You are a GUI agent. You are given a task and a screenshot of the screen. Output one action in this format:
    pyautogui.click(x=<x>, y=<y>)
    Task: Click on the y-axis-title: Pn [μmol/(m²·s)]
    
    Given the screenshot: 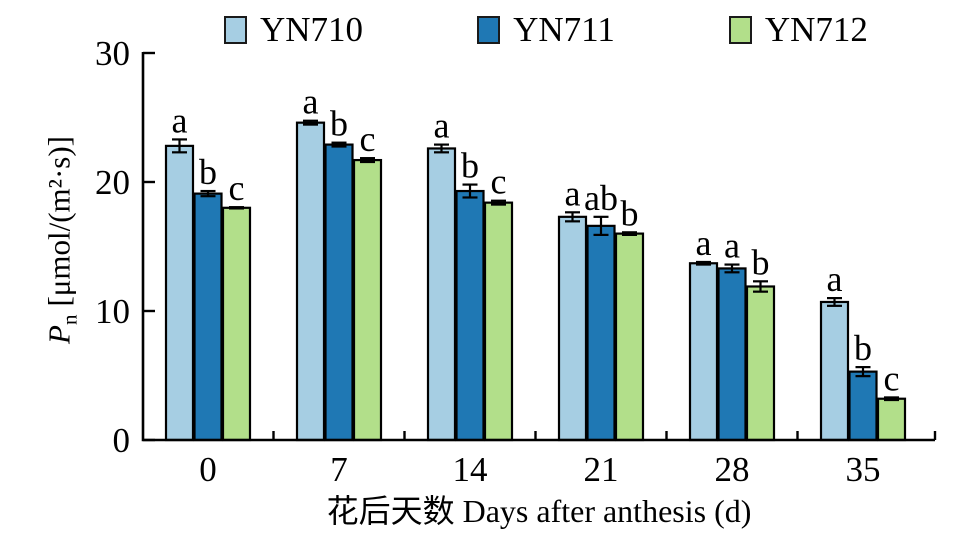 What is the action you would take?
    pyautogui.click(x=61, y=240)
    